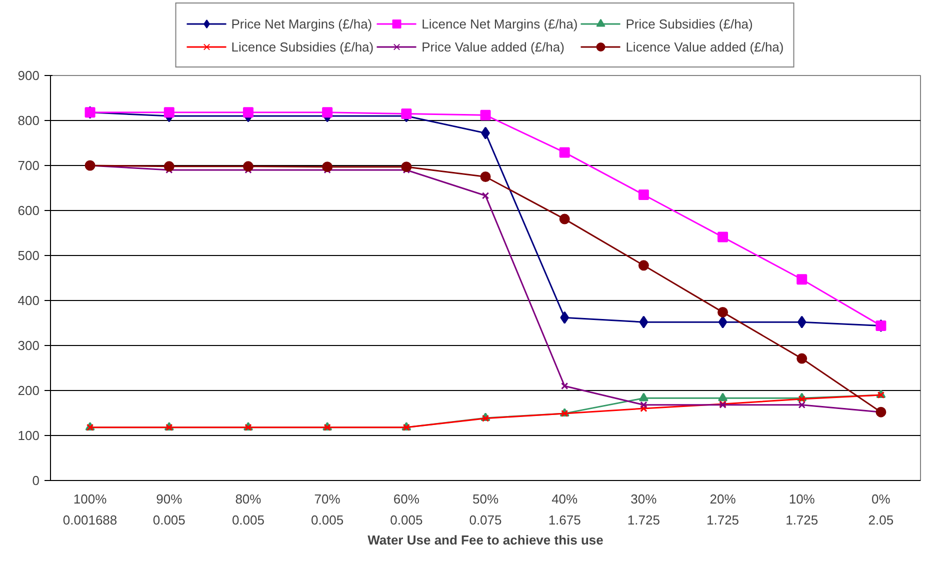  Describe the element at coordinates (302, 46) in the screenshot. I see `legend-label: Licence Subsidies (£/ha)` at that location.